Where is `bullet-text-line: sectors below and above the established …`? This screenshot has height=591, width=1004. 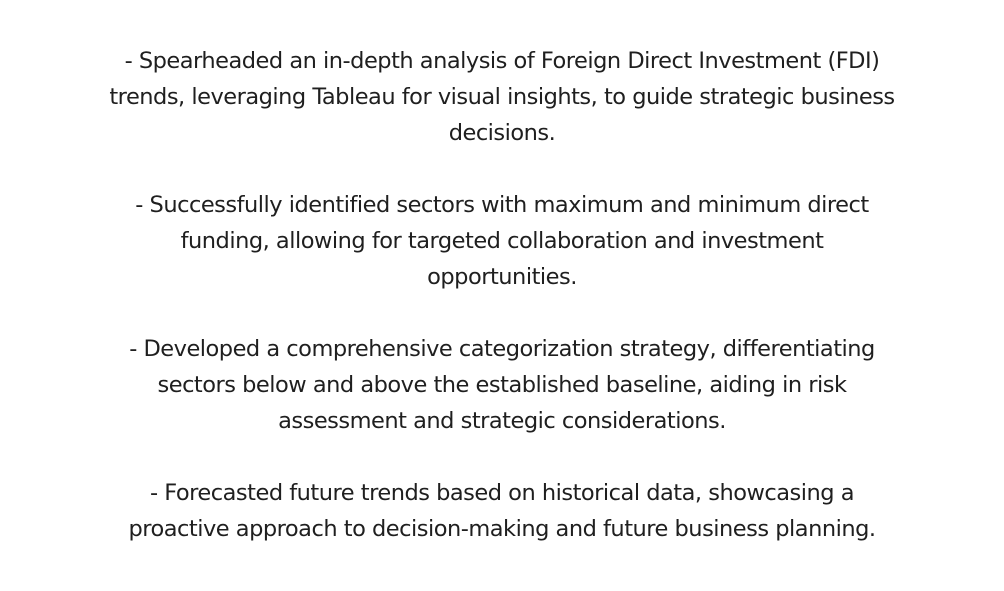 bullet-text-line: sectors below and above the established … is located at coordinates (502, 385).